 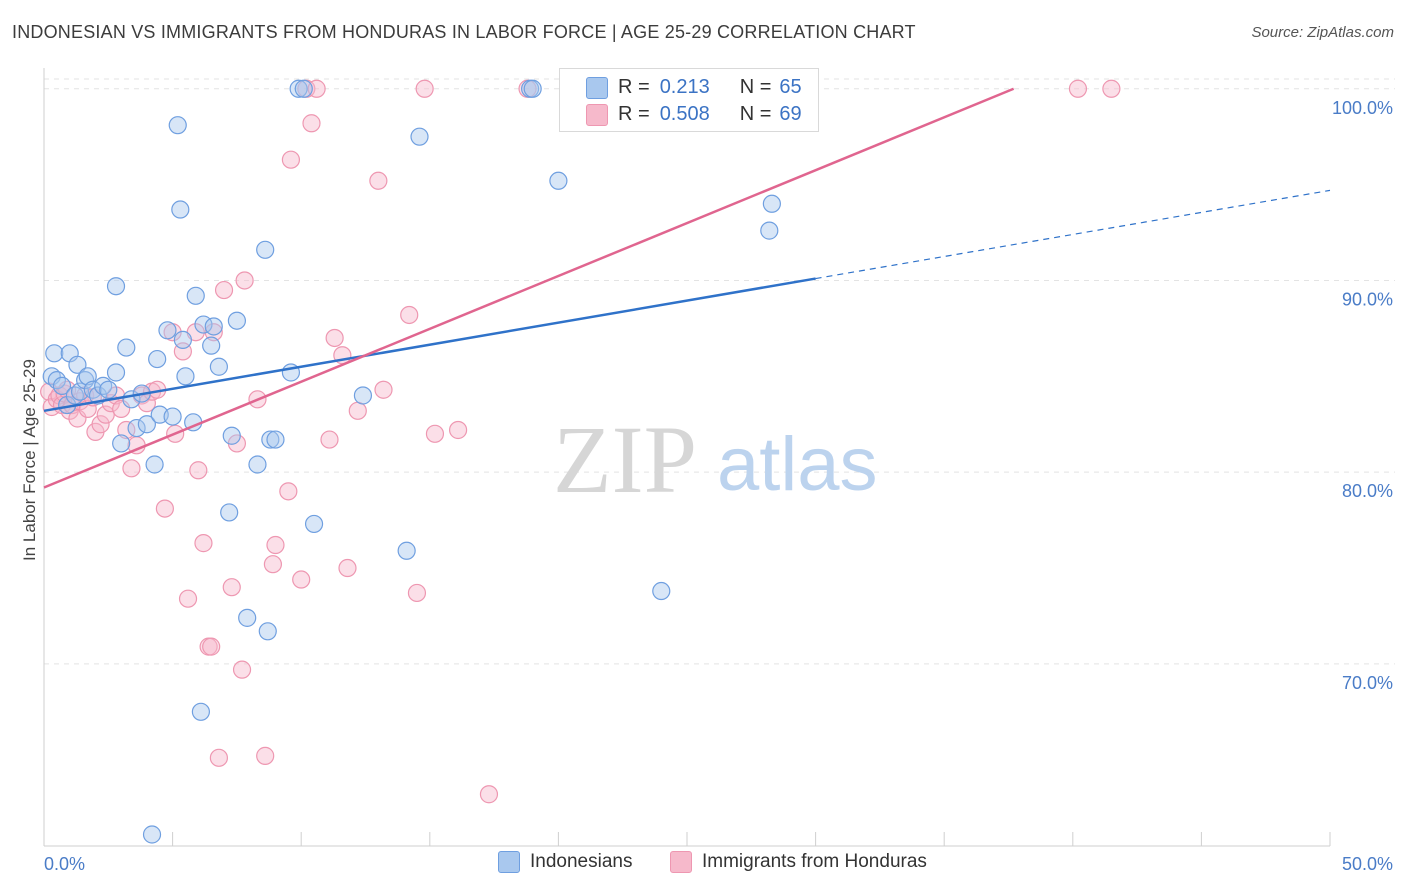 I want to click on y-tick-labels: 70.0% 80.0% 90.0% 100.0%, so click(x=1362, y=395).